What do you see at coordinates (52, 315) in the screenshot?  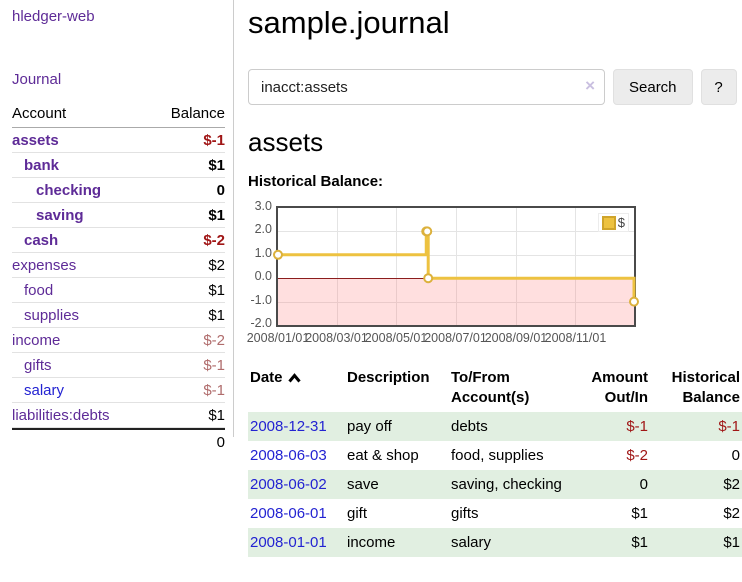 I see `account-link: supplies` at bounding box center [52, 315].